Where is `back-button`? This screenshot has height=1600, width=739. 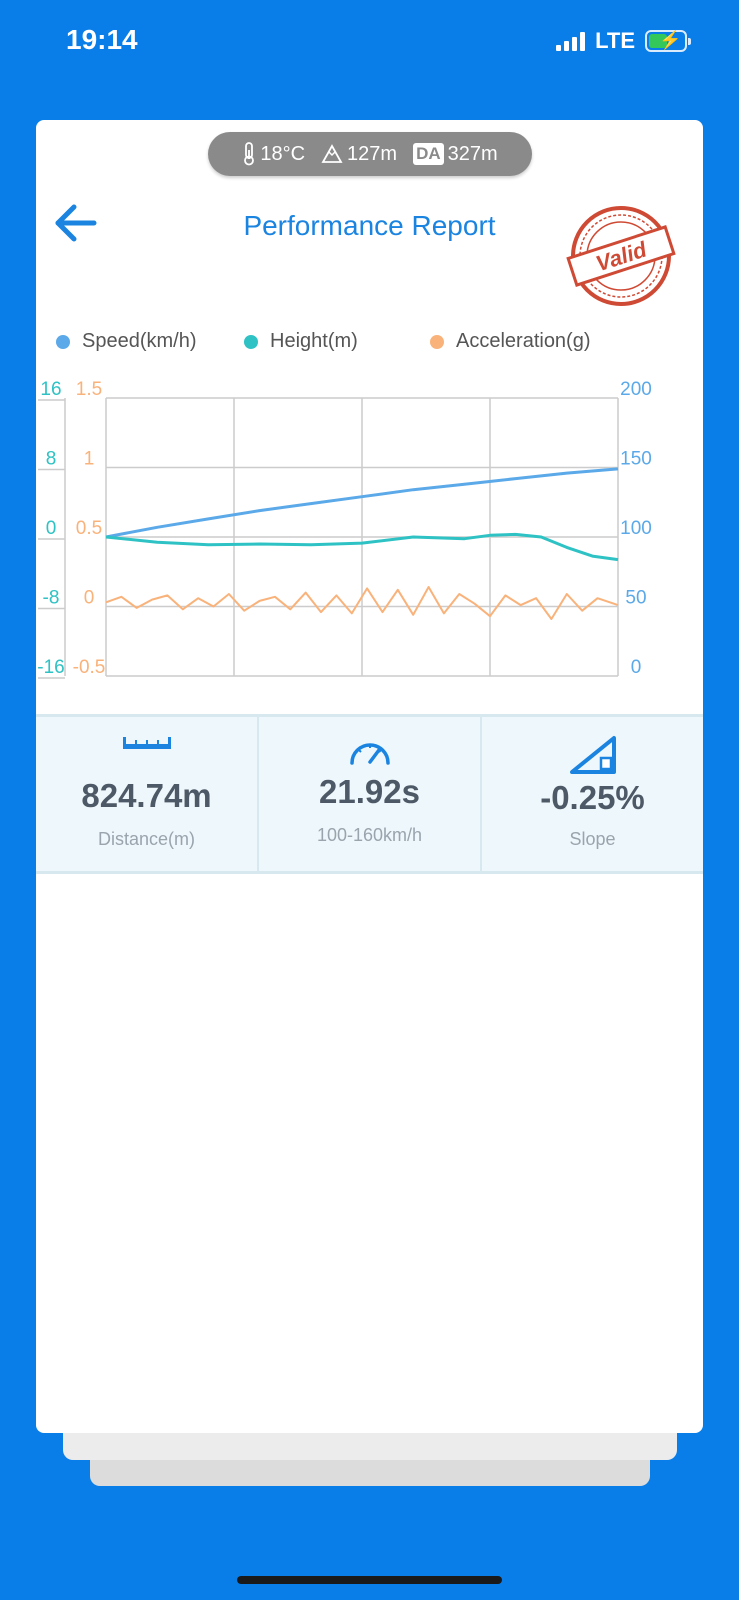
back-button is located at coordinates (77, 227).